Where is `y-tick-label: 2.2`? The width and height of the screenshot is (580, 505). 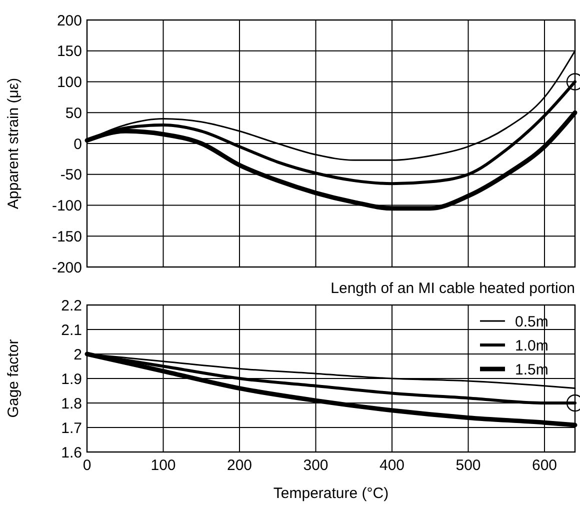 y-tick-label: 2.2 is located at coordinates (71, 305).